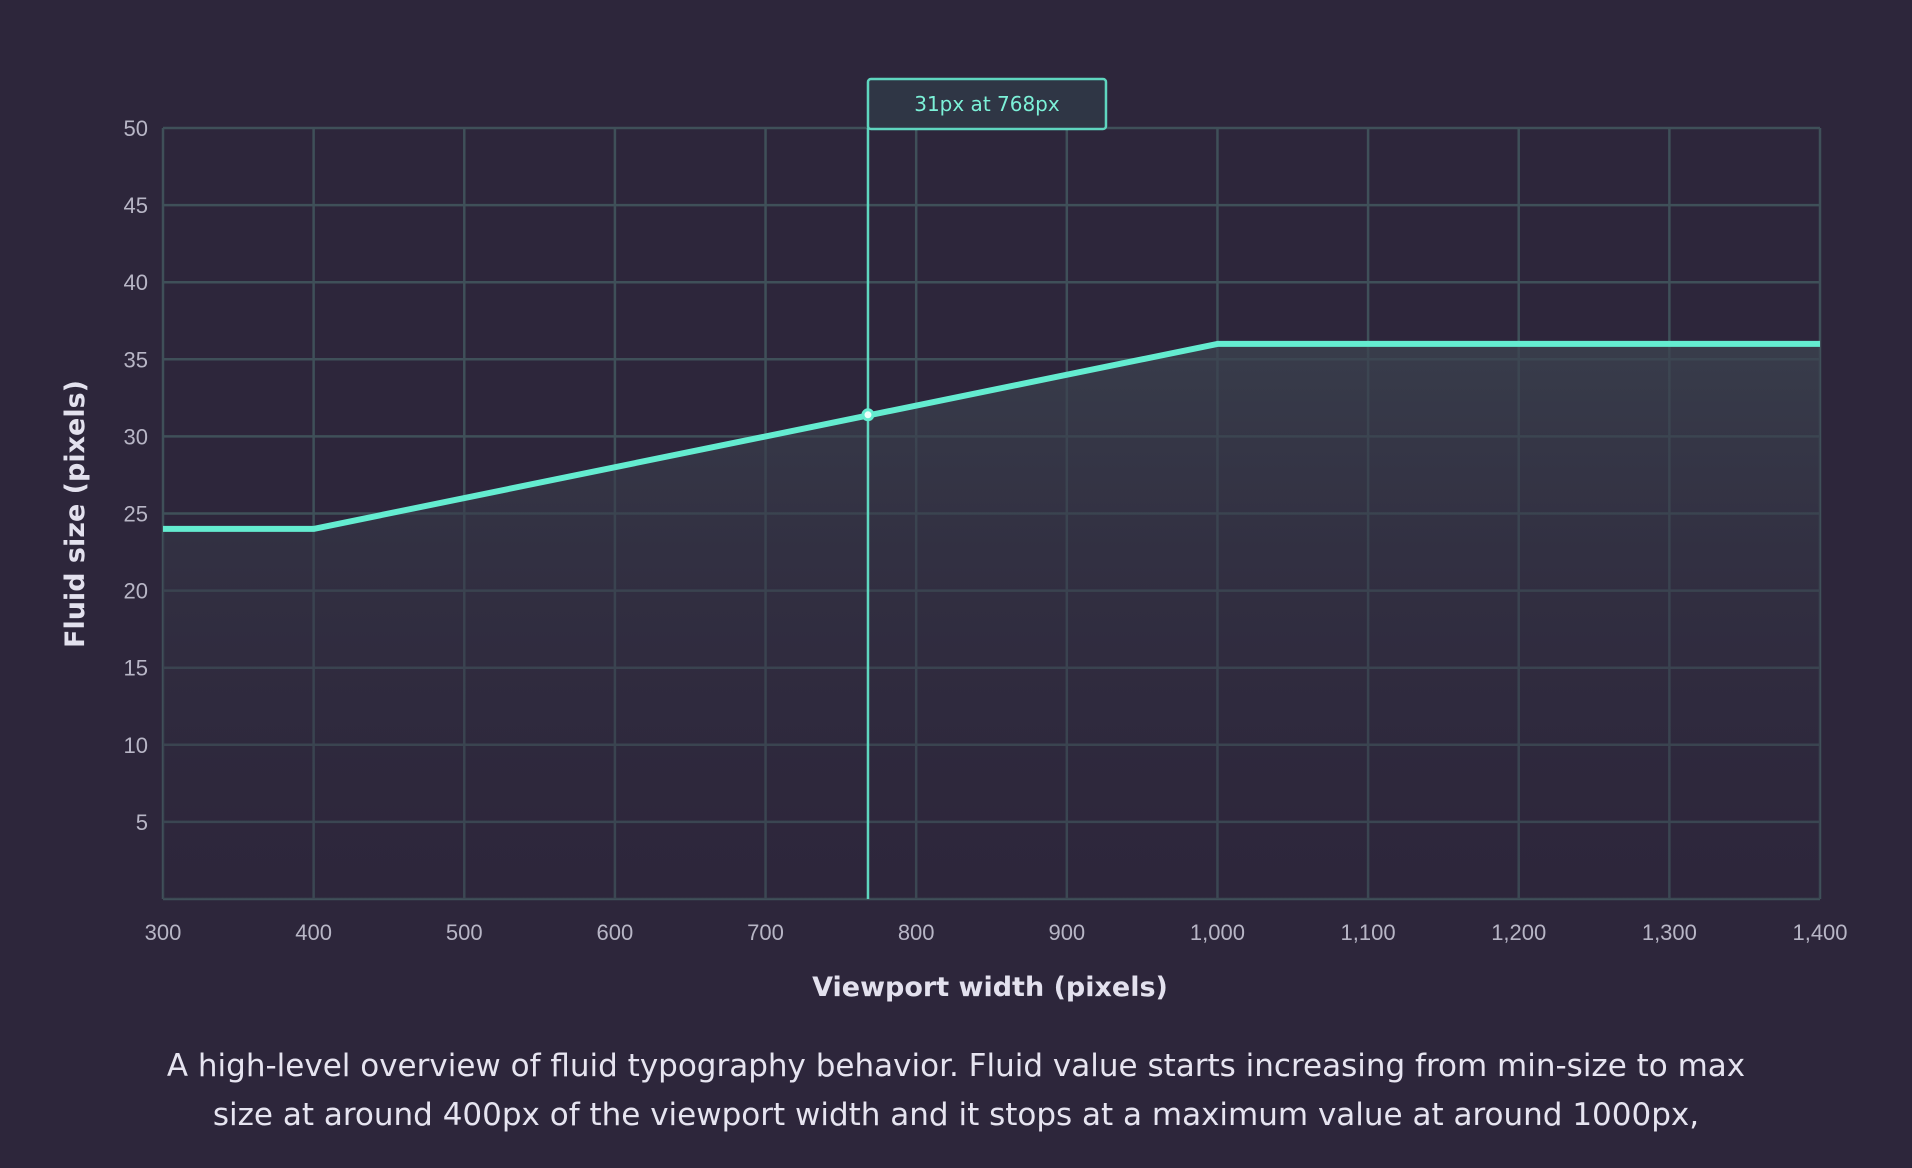 This screenshot has width=1912, height=1168. What do you see at coordinates (136, 745) in the screenshot?
I see `y-tick-label: 10` at bounding box center [136, 745].